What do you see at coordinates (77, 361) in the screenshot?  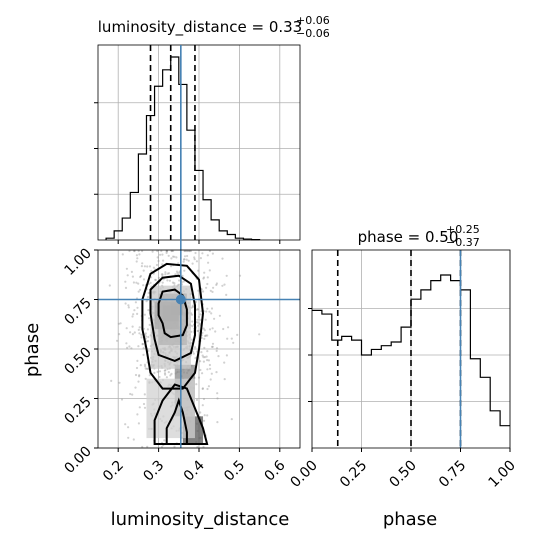 I see `joint-tick-label-y: 0.50` at bounding box center [77, 361].